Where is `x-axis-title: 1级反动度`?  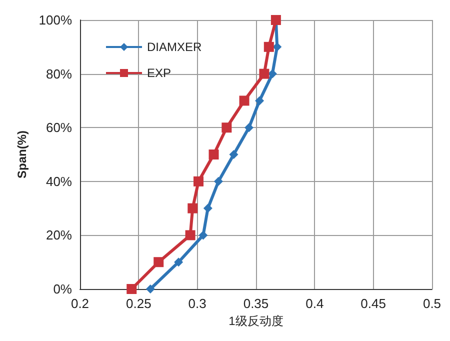
x-axis-title: 1级反动度 is located at coordinates (256, 321).